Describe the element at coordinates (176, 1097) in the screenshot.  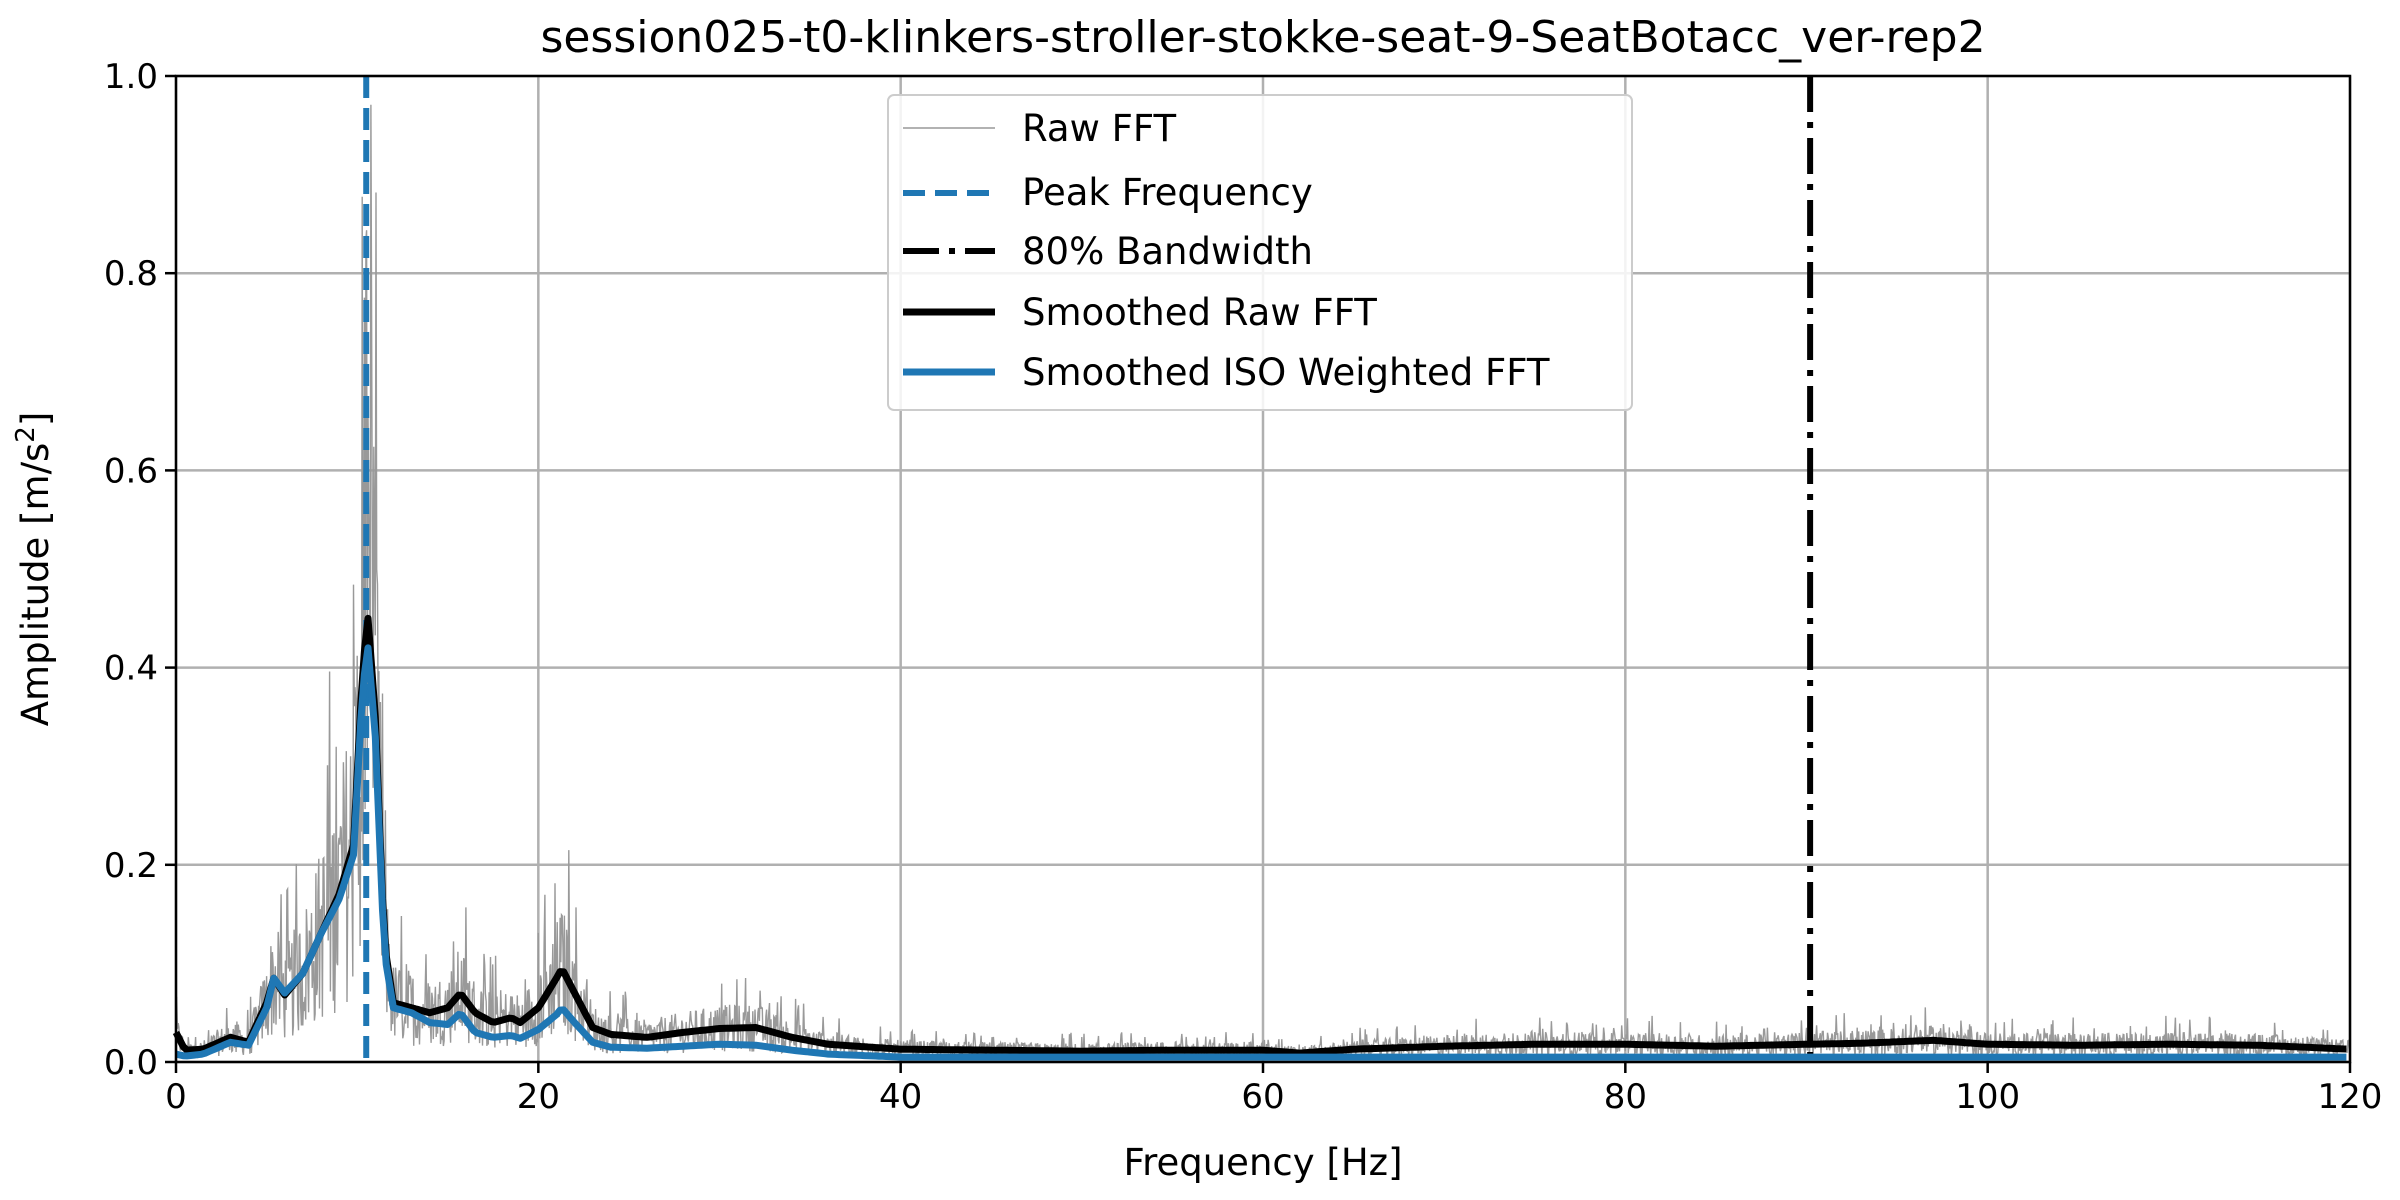
I see `x-tick-label: 0` at that location.